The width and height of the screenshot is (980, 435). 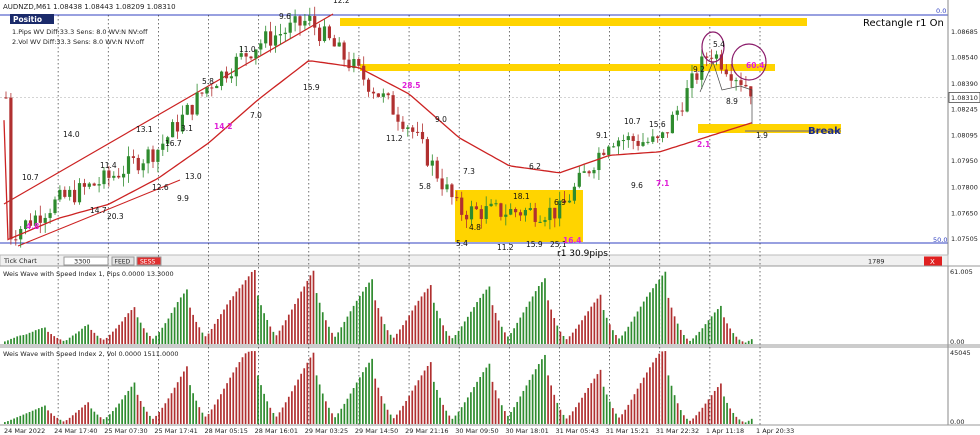 What do you see at coordinates (27, 19) in the screenshot?
I see `position-title: Positio` at bounding box center [27, 19].